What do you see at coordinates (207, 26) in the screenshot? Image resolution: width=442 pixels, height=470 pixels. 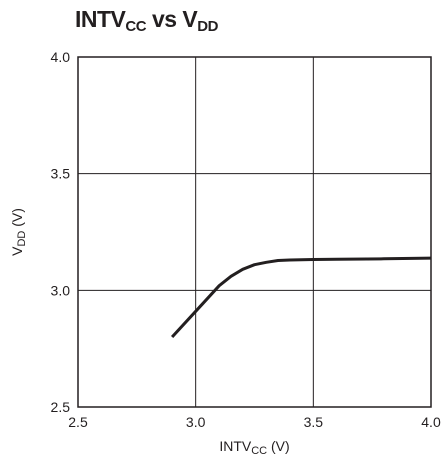 I see `title-end-subscript: DD` at bounding box center [207, 26].